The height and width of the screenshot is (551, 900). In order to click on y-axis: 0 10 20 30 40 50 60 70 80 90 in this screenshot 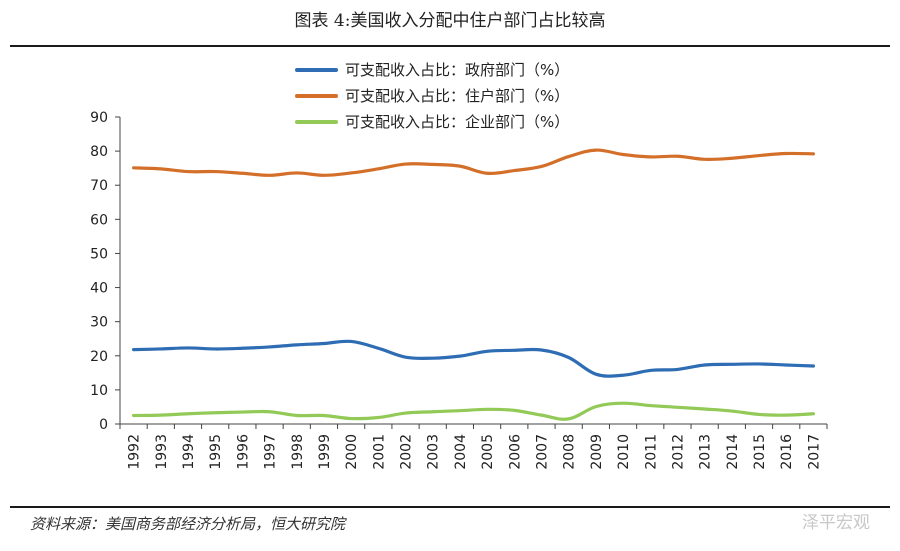, I will do `click(105, 271)`.